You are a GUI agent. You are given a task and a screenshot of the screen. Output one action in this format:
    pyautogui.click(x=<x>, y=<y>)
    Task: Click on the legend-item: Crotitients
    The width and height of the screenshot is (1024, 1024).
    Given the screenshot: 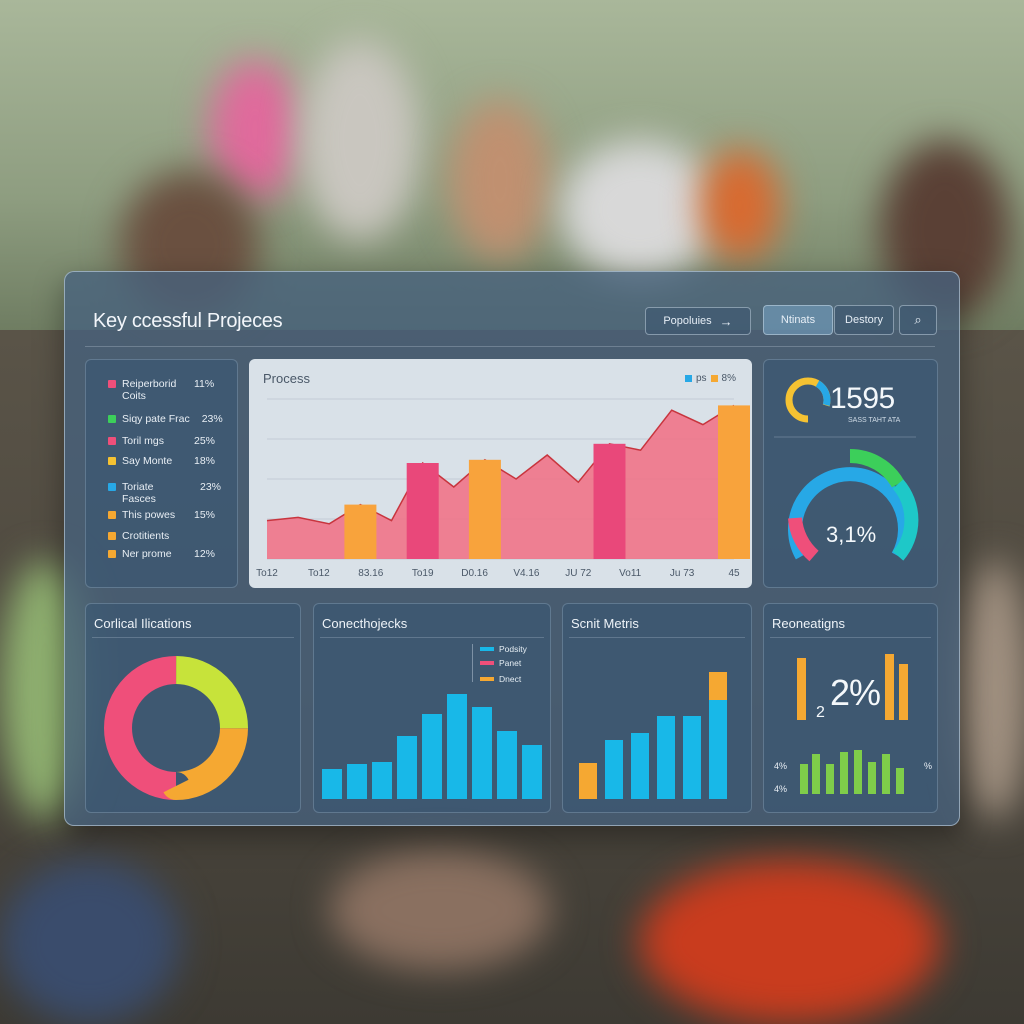 What is the action you would take?
    pyautogui.click(x=151, y=536)
    